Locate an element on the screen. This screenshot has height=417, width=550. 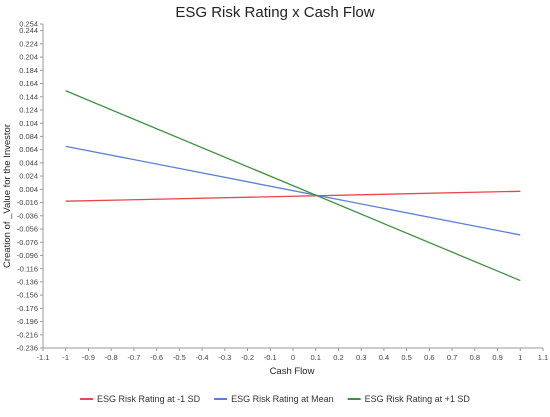
y-tick-label: -0.196 is located at coordinates (27, 321).